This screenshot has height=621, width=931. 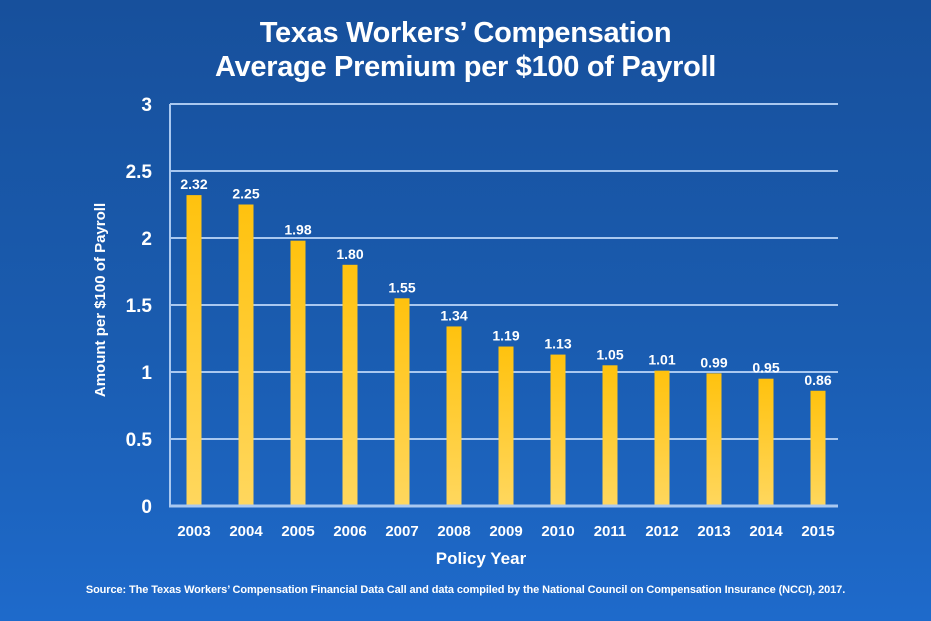 What do you see at coordinates (610, 531) in the screenshot?
I see `x-tick-label: 2011` at bounding box center [610, 531].